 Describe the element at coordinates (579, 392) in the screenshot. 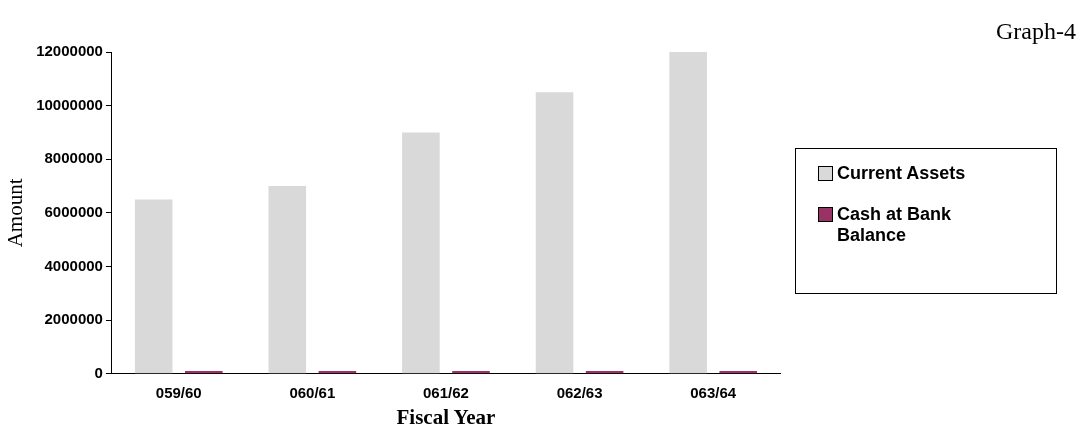

I see `x-tick-label: 062/63` at that location.